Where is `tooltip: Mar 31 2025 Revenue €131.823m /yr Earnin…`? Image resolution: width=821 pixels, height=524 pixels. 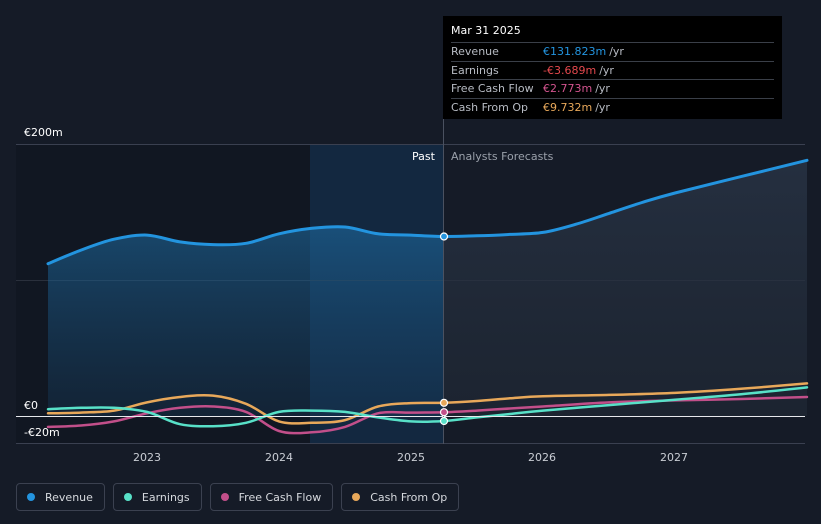 tooltip: Mar 31 2025 Revenue €131.823m /yr Earnin… is located at coordinates (612, 67).